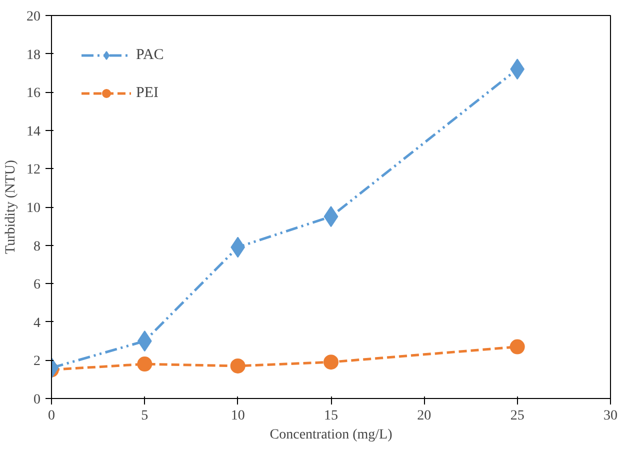 The height and width of the screenshot is (450, 634). I want to click on x-tick-label: 25, so click(517, 416).